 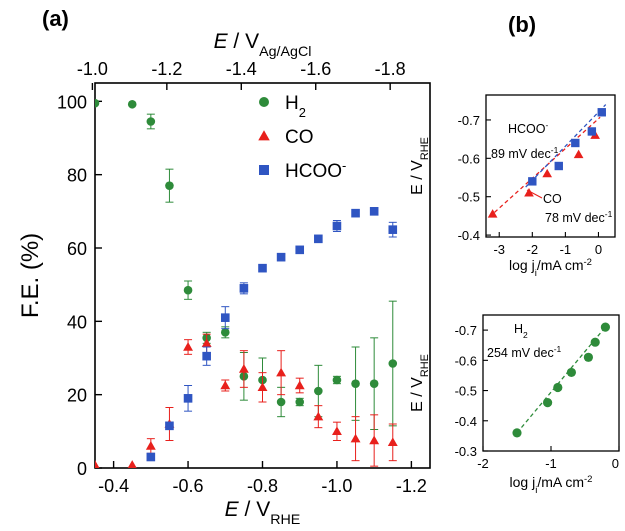 I want to click on plot-frame, so click(x=550, y=166).